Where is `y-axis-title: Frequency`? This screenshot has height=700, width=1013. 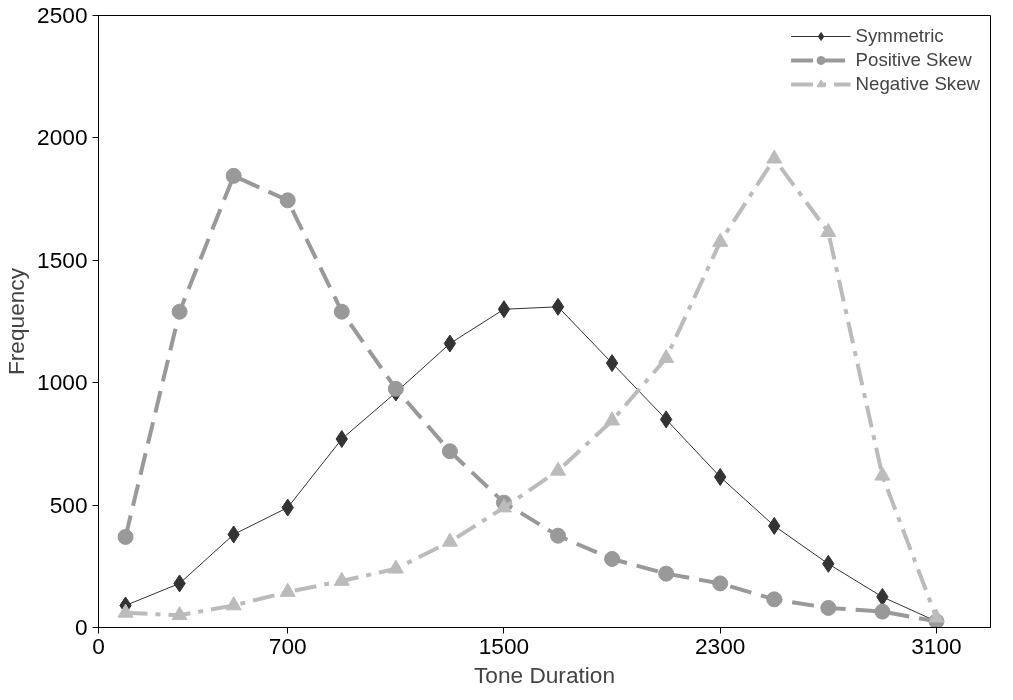 y-axis-title: Frequency is located at coordinates (16, 321).